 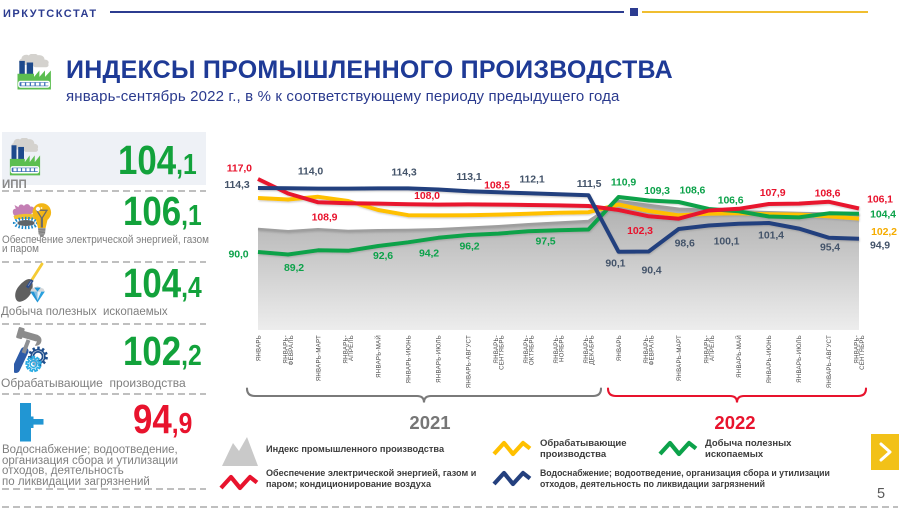 I want to click on svg-text: 97,5, so click(x=545, y=242).